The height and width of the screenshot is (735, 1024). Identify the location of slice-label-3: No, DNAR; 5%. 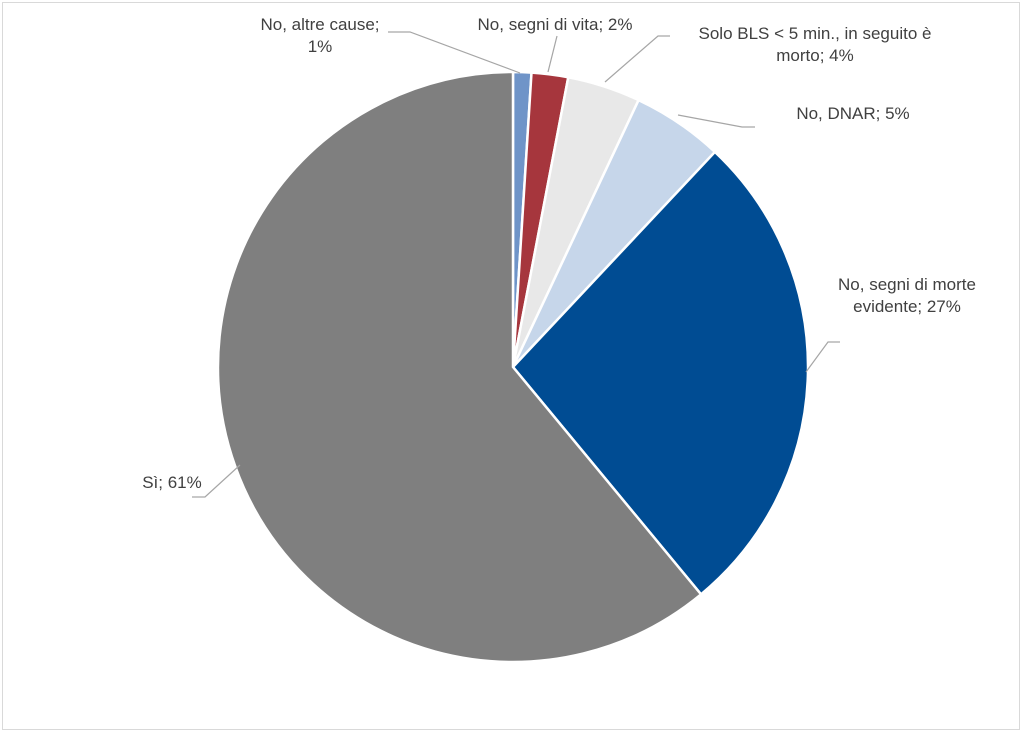
(852, 113).